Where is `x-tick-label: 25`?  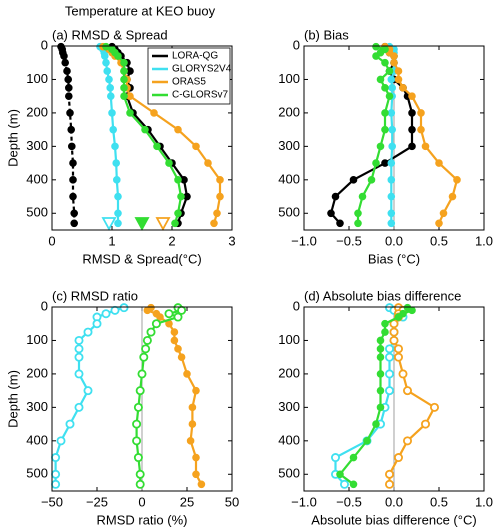
x-tick-label: 25 is located at coordinates (187, 501).